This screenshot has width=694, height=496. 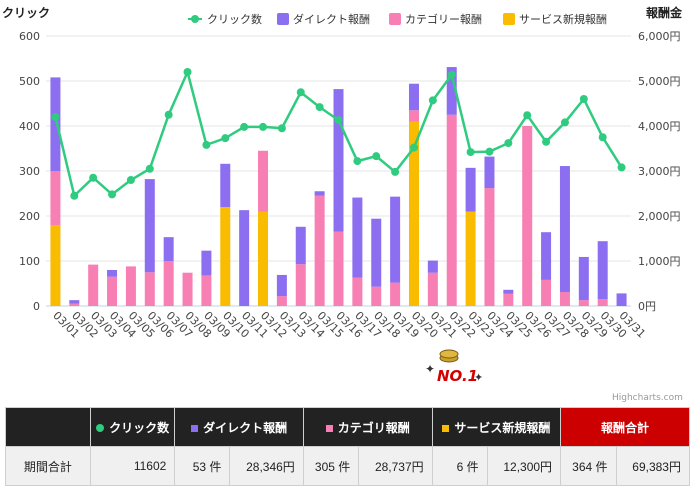 I want to click on left-tick-label: 200, so click(x=29, y=216).